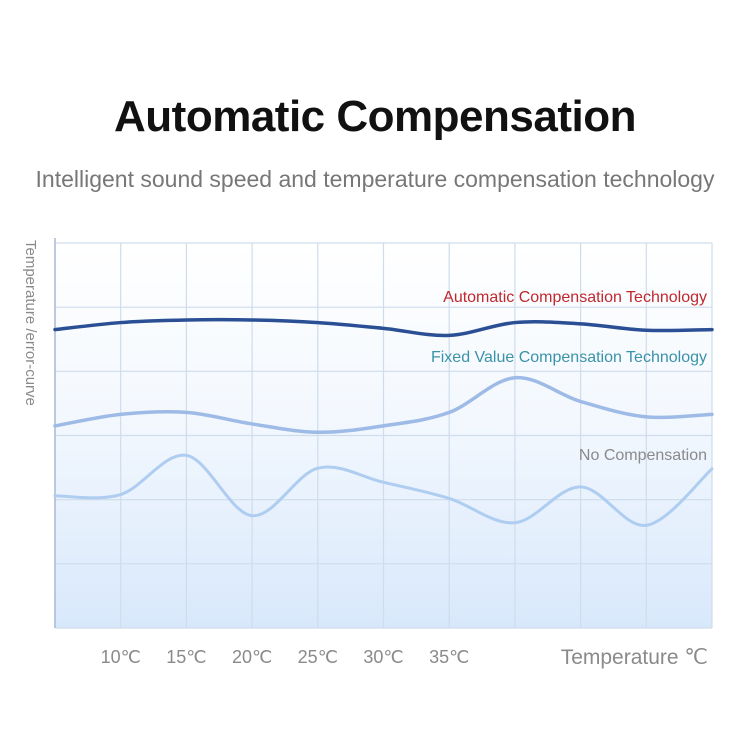  Describe the element at coordinates (383, 657) in the screenshot. I see `x-tick-label: 30℃` at that location.